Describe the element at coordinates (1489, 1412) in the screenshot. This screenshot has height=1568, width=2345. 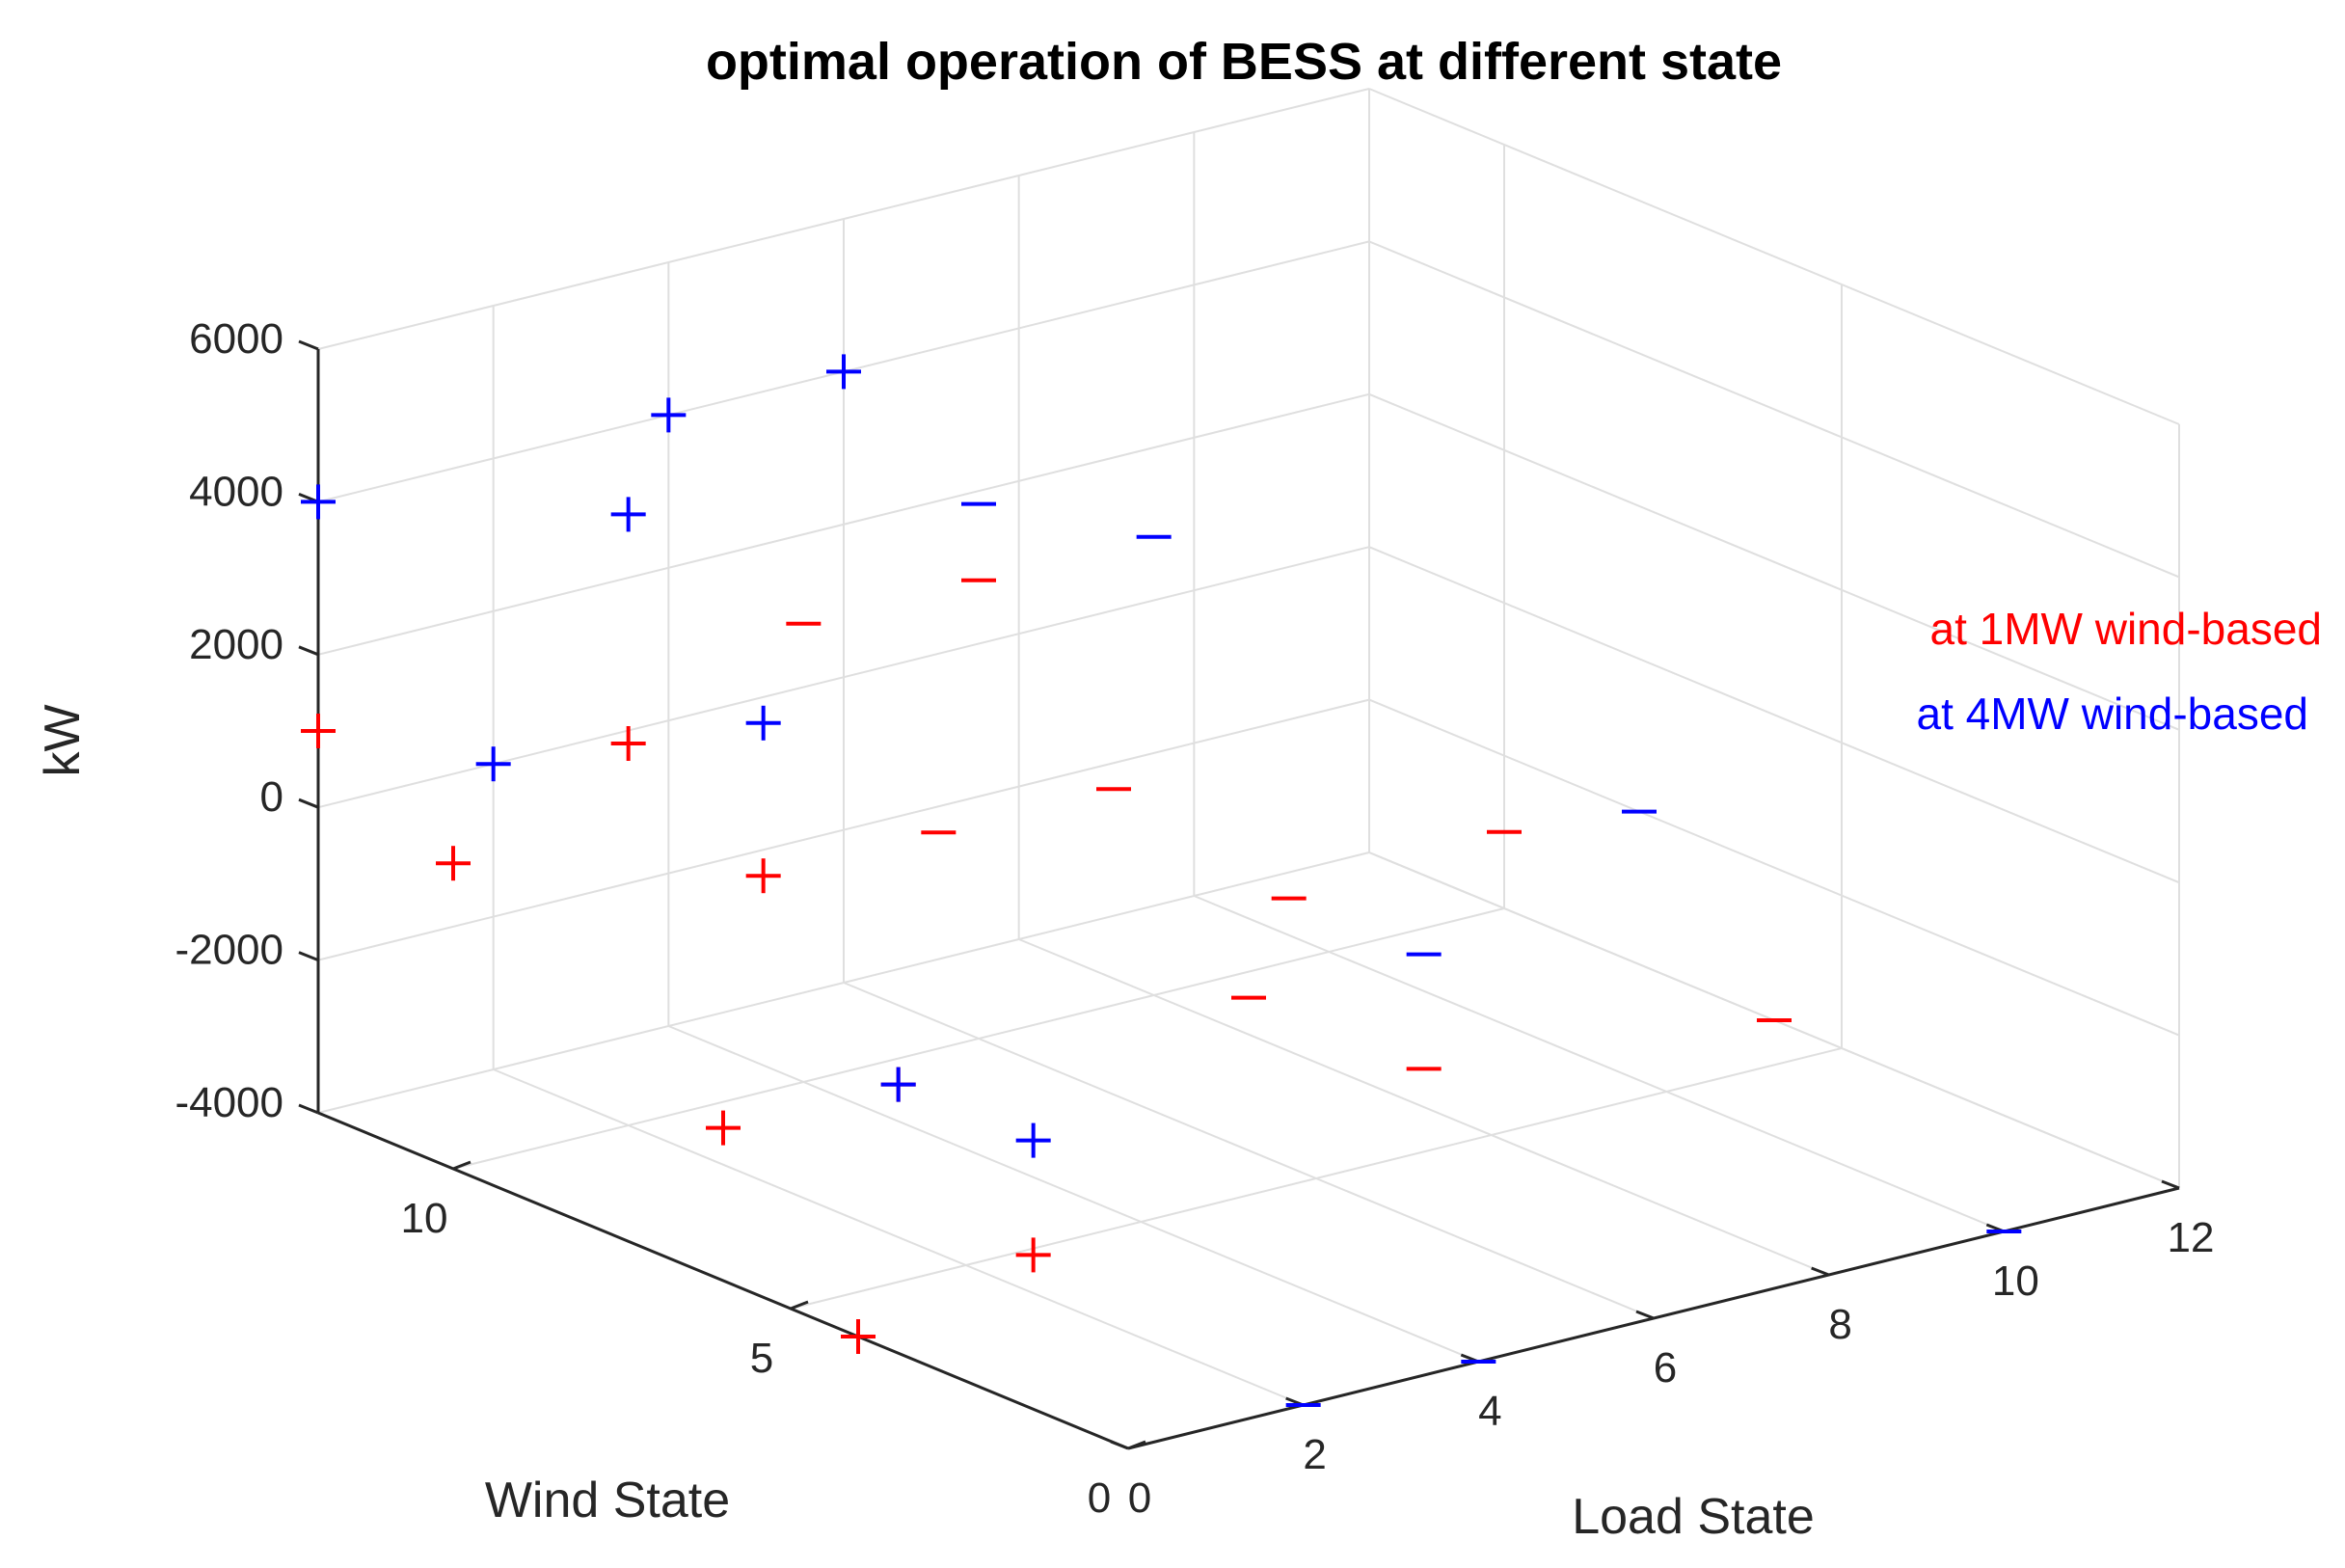
I see `x-tick-label: 4` at that location.